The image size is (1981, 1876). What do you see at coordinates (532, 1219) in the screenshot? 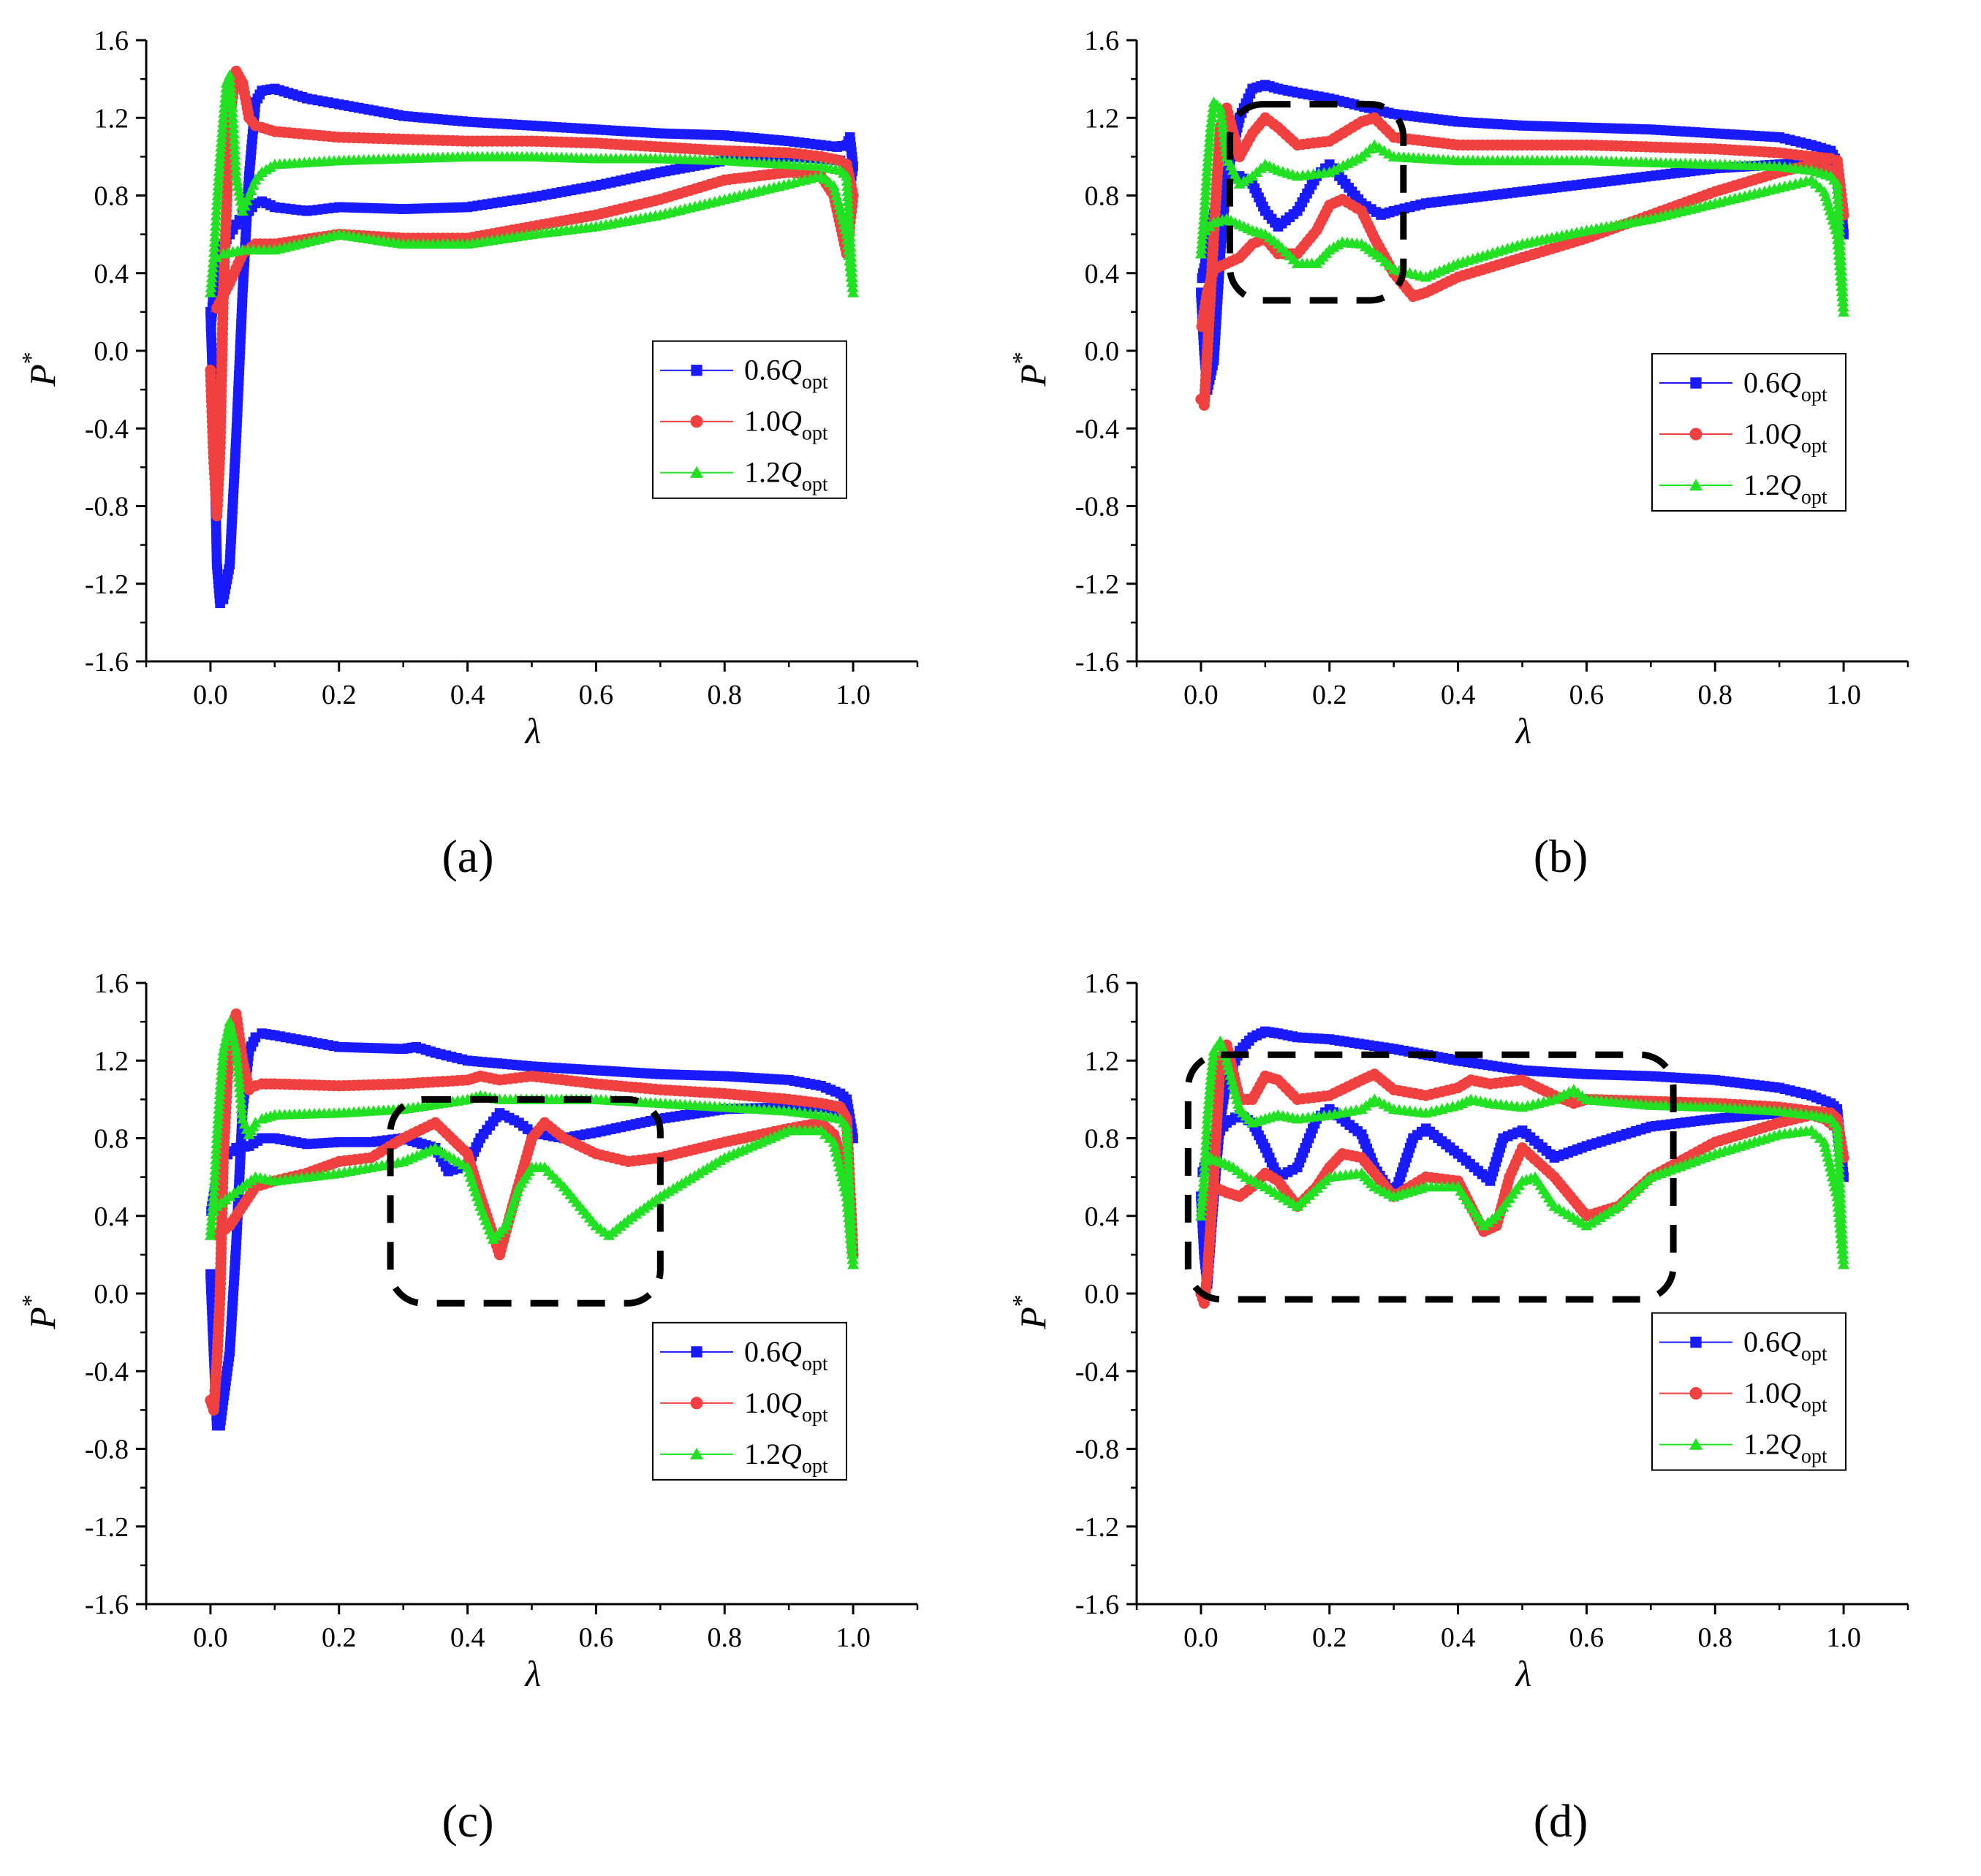
I see `plot-area` at bounding box center [532, 1219].